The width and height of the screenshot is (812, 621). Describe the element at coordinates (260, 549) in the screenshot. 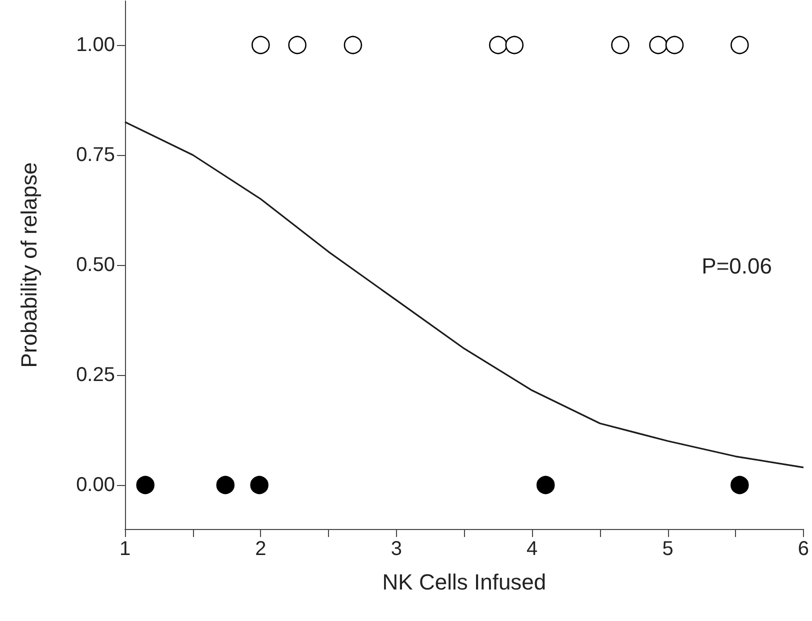

I see `x-tick-label: 2` at that location.